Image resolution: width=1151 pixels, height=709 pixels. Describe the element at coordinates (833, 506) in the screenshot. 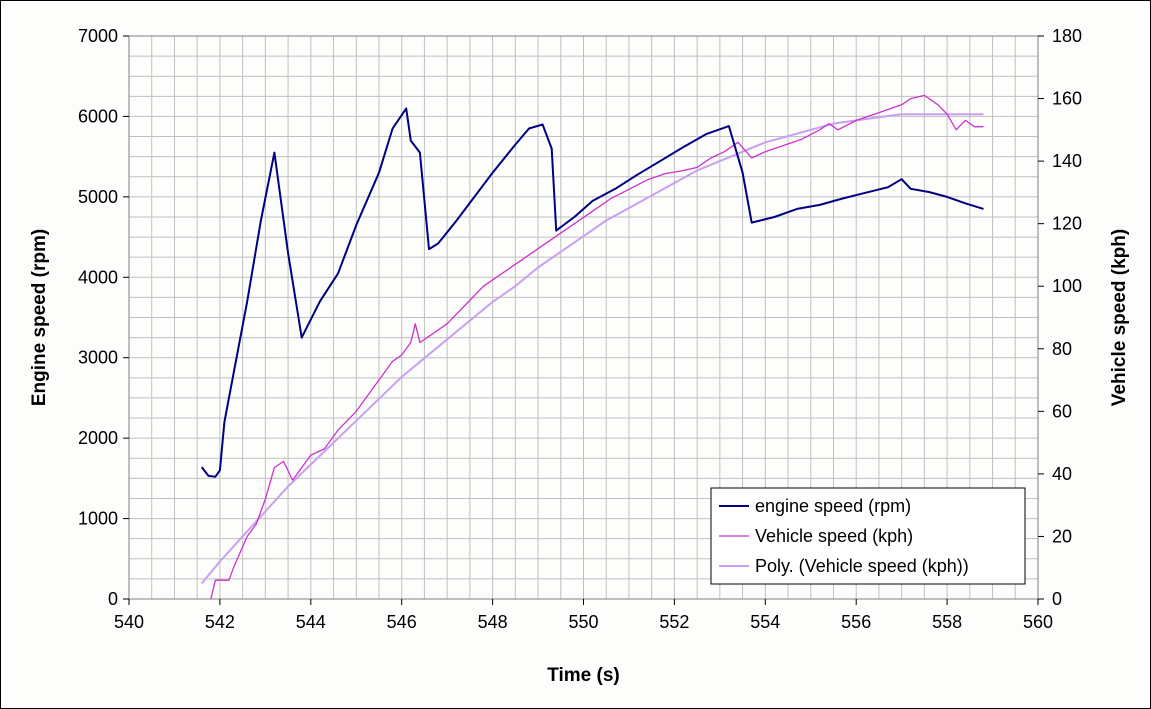

I see `legend-label: engine speed (rpm)` at that location.